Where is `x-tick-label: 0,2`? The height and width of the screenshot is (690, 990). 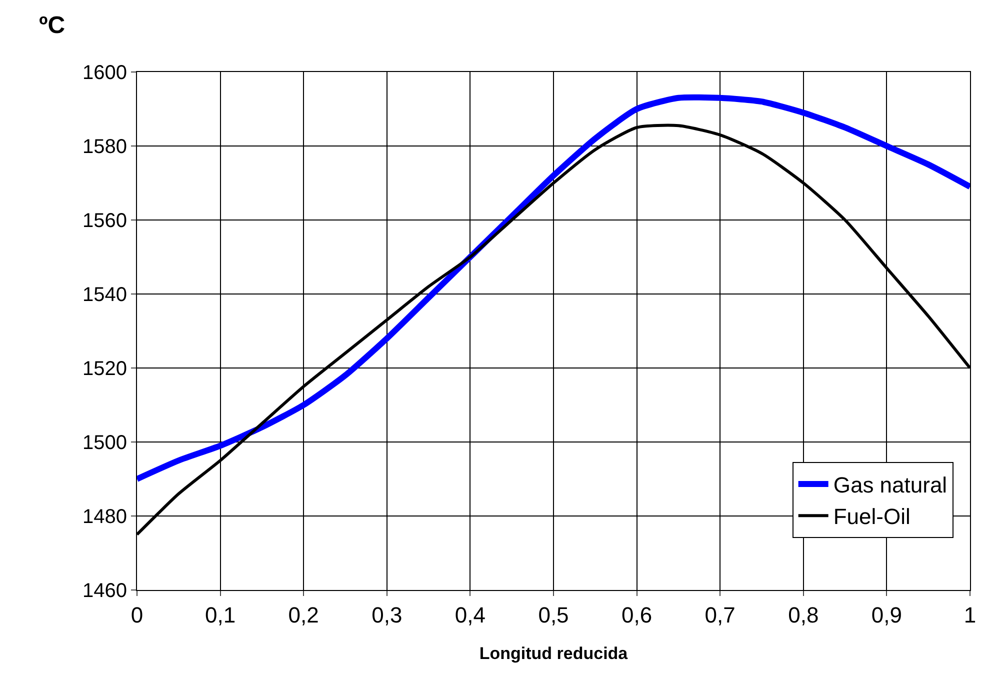 x-tick-label: 0,2 is located at coordinates (303, 615).